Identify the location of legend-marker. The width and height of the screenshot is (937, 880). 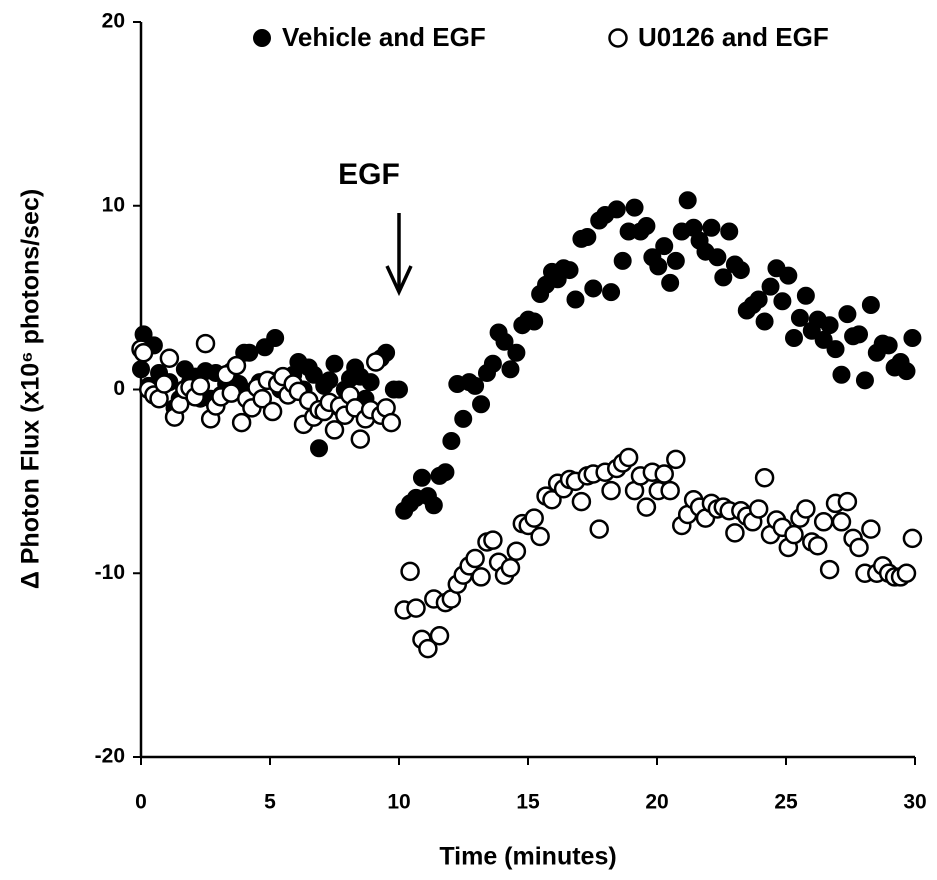
(262, 38).